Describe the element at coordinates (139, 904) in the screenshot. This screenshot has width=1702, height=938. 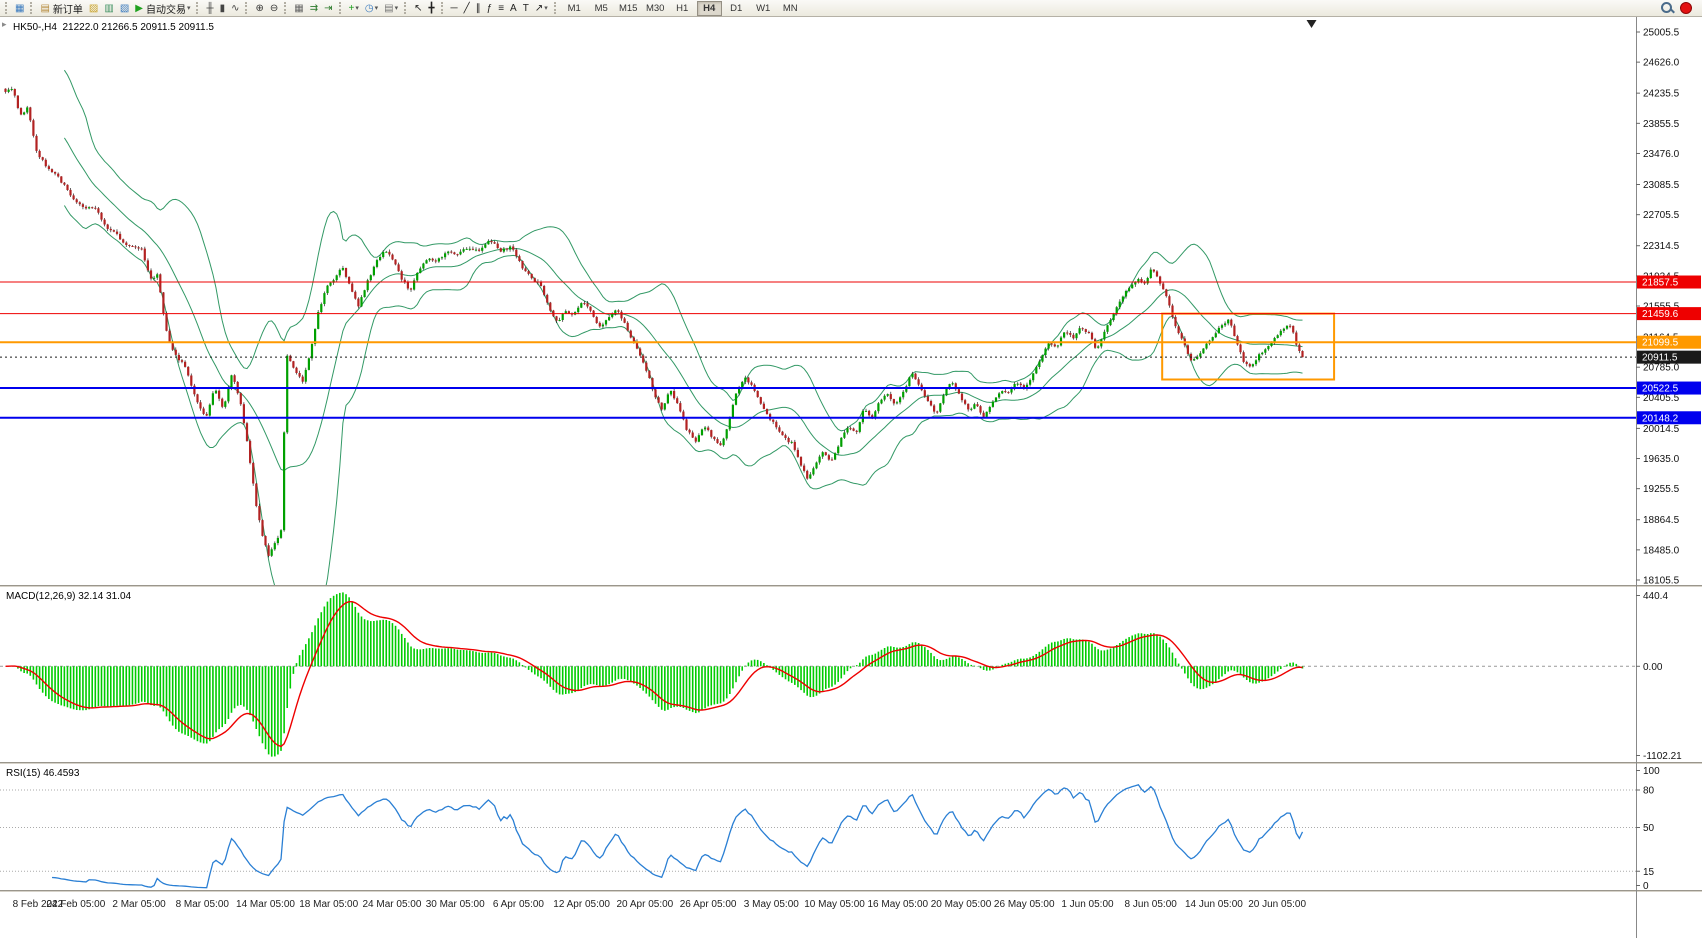
I see `svg-text: 2 Mar 05:00` at that location.